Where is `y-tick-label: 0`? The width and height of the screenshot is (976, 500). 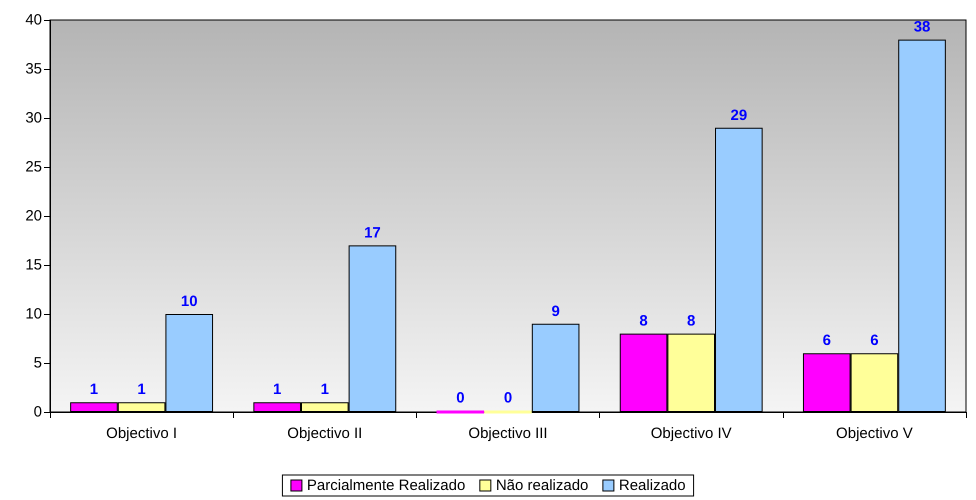
y-tick-label: 0 is located at coordinates (38, 412).